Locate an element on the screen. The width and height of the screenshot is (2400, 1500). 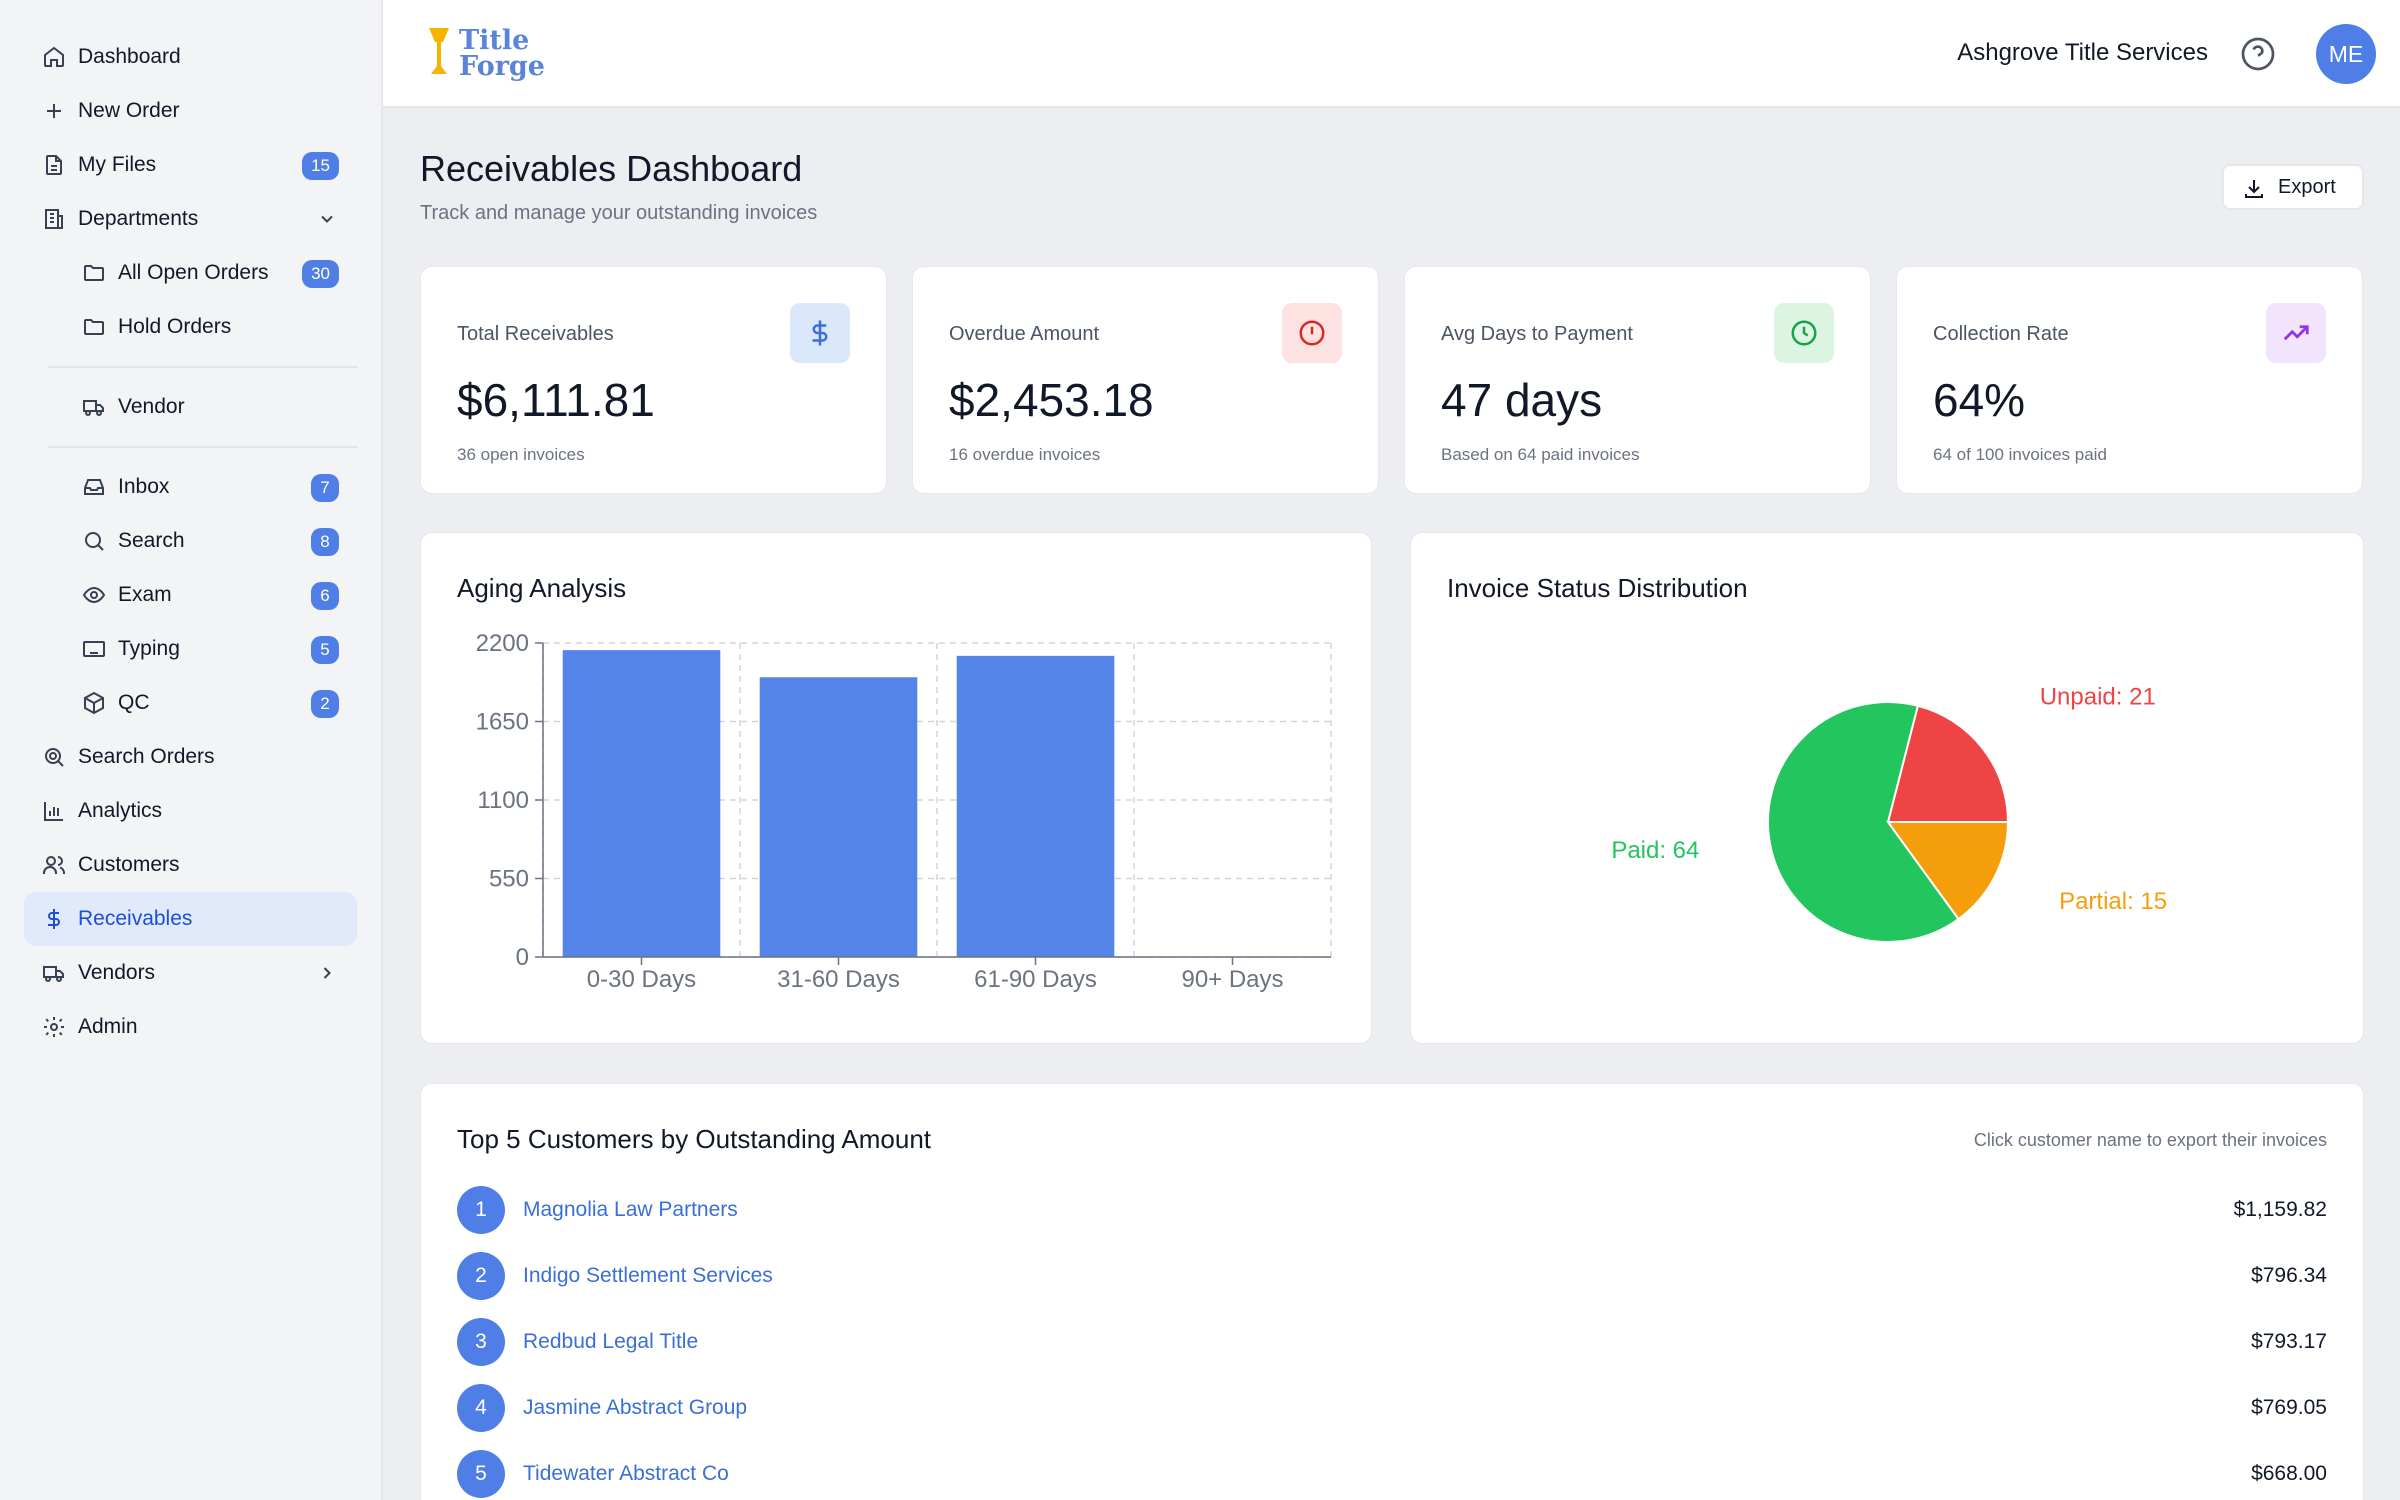
count-badge: 8 is located at coordinates (325, 542).